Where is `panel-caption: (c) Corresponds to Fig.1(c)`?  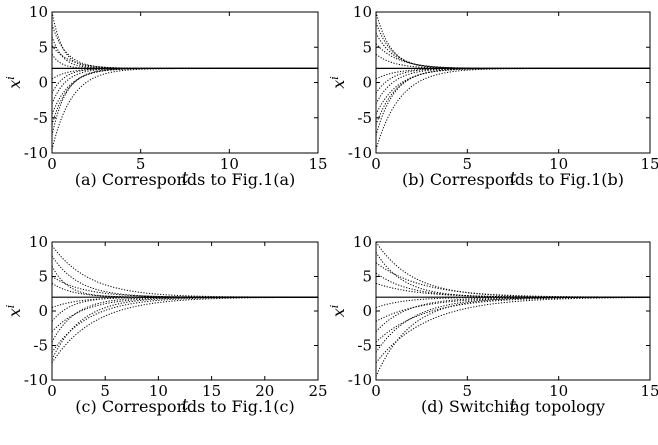
panel-caption: (c) Corresponds to Fig.1(c) is located at coordinates (184, 406).